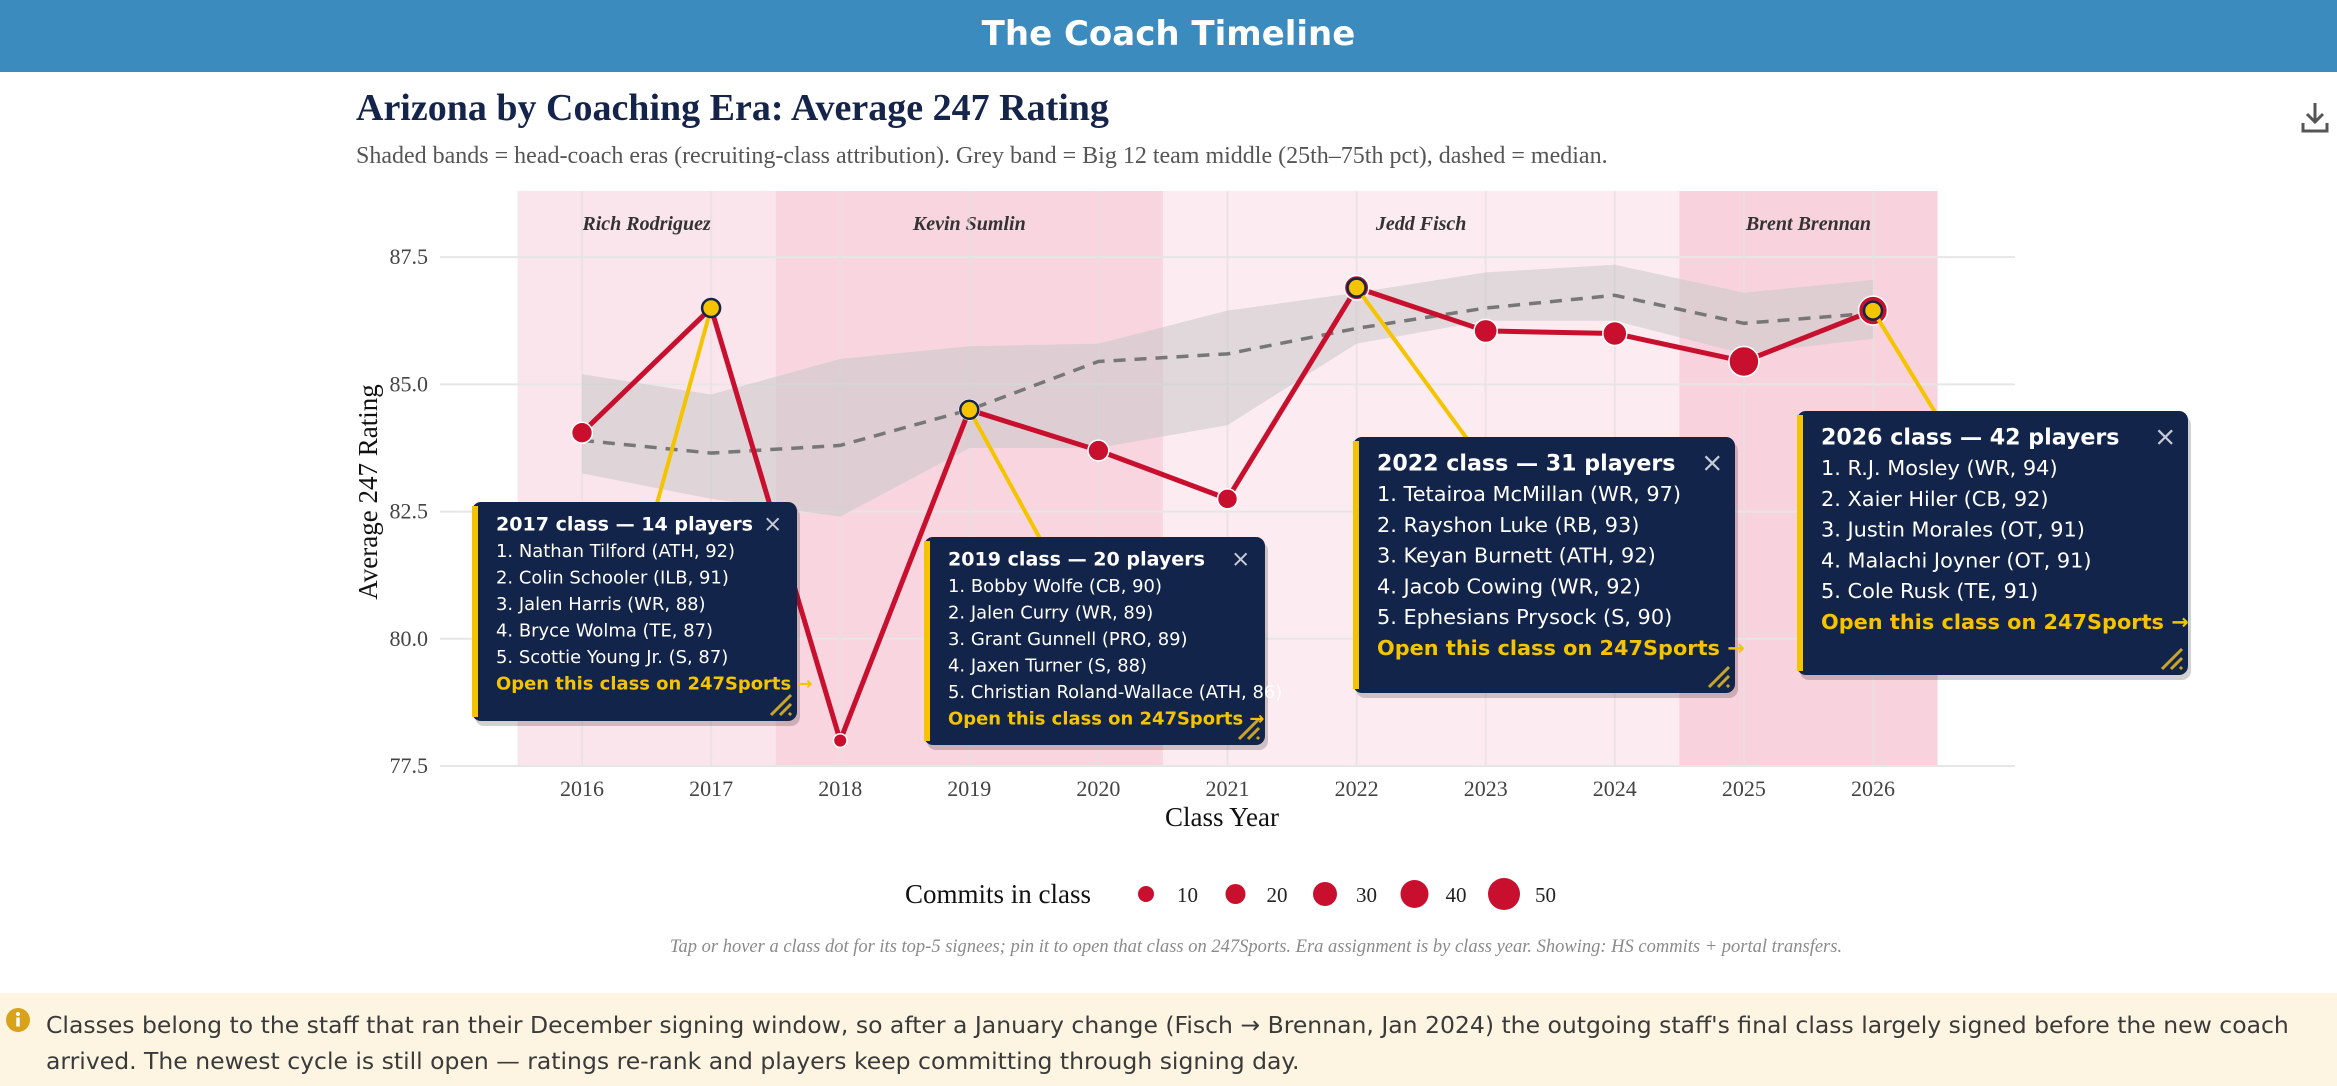  Describe the element at coordinates (1956, 560) in the screenshot. I see `tooltip-item: 4. Malachi Joyner (OT, 91)` at that location.